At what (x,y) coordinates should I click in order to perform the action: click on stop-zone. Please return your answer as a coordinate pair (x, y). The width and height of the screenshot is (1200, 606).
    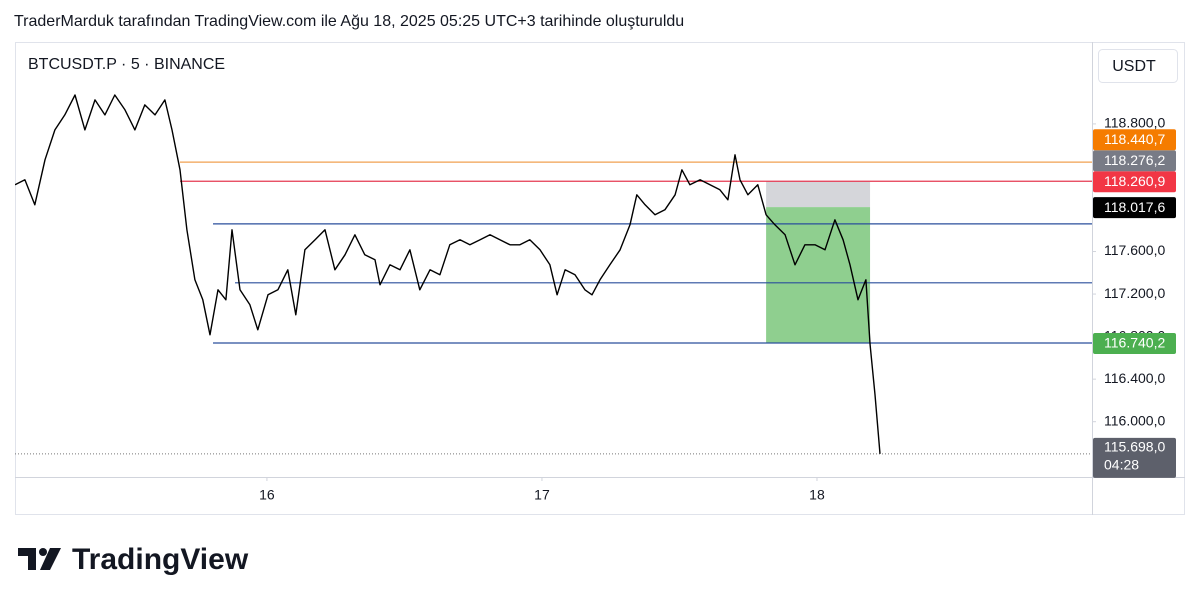
    Looking at the image, I should click on (818, 194).